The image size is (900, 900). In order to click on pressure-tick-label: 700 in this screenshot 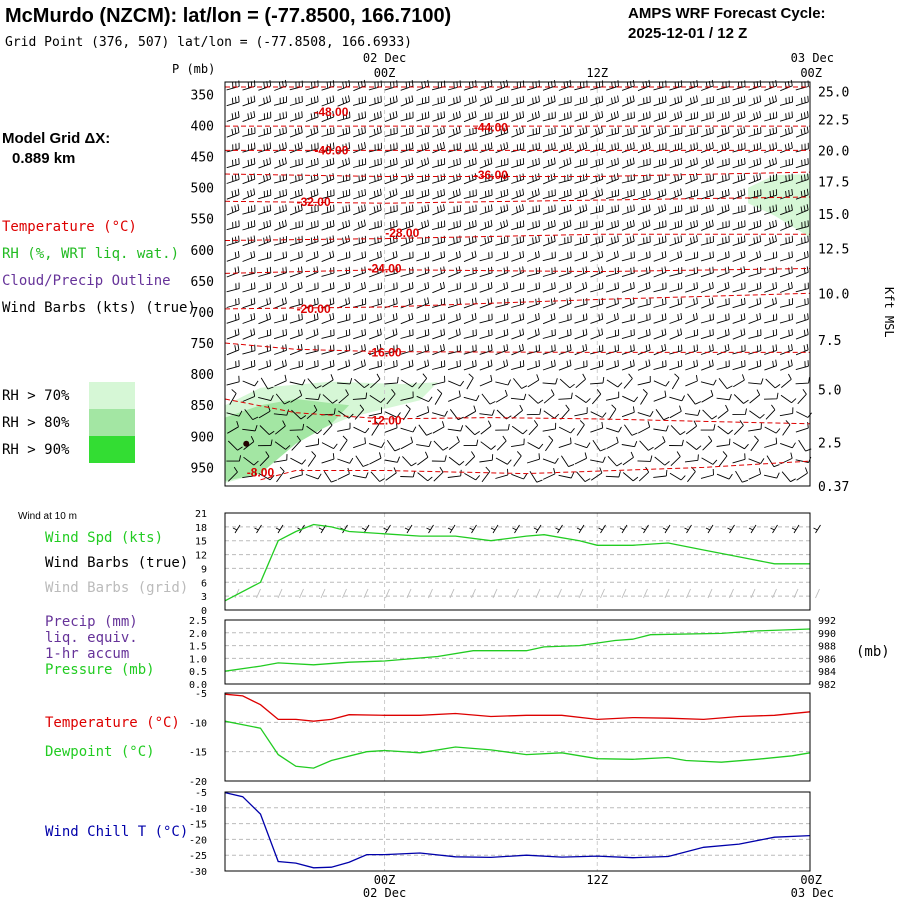, I will do `click(202, 313)`.